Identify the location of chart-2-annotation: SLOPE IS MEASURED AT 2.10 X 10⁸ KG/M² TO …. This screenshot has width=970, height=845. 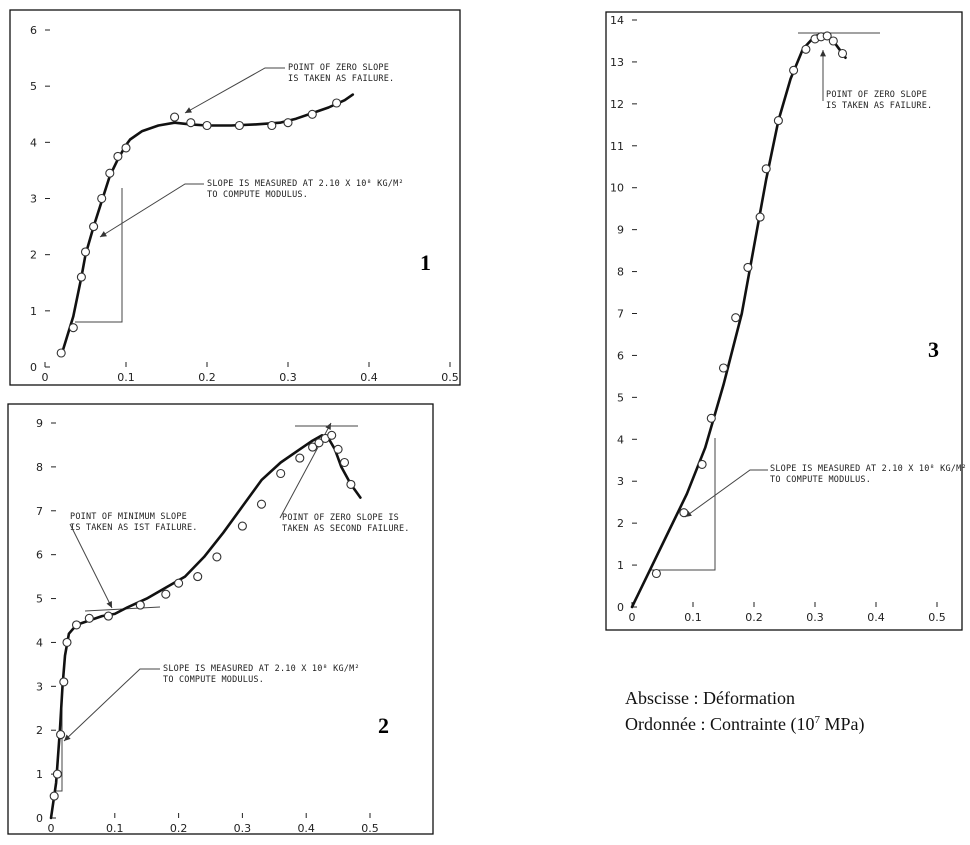
(261, 674).